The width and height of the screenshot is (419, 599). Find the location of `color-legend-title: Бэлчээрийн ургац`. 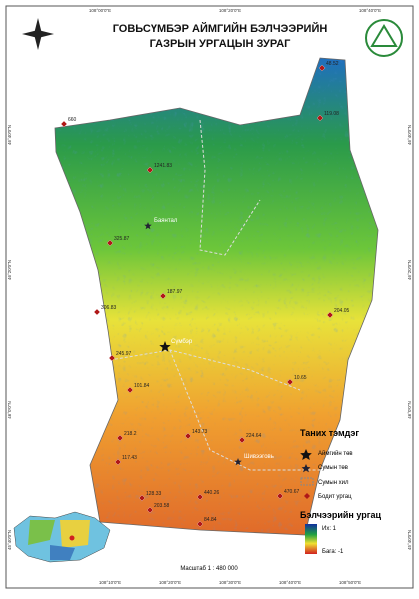

color-legend-title: Бэлчээрийн ургац is located at coordinates (341, 515).